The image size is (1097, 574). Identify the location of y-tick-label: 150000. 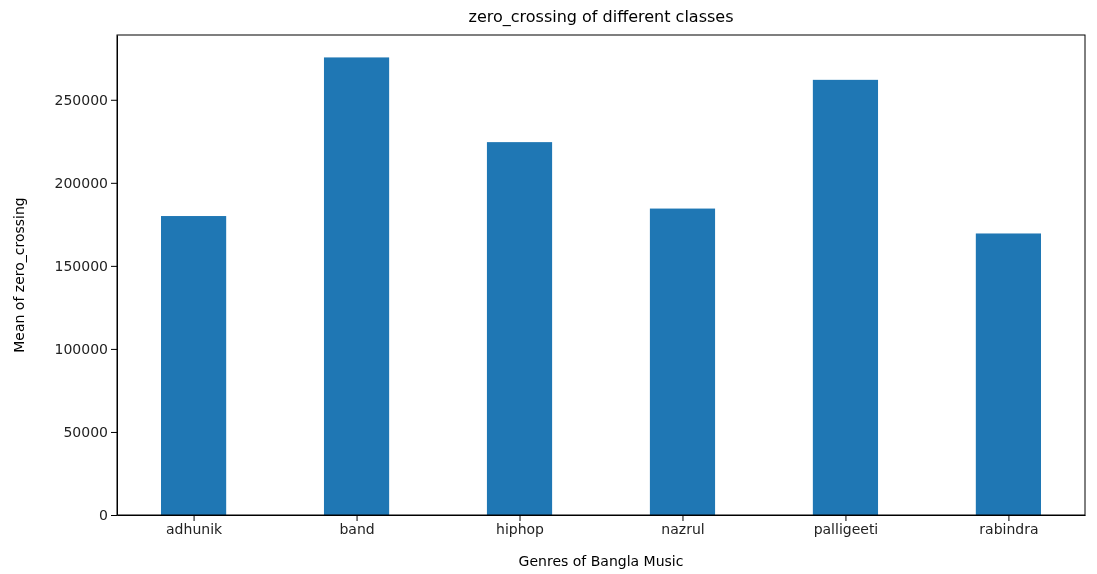
(81, 265).